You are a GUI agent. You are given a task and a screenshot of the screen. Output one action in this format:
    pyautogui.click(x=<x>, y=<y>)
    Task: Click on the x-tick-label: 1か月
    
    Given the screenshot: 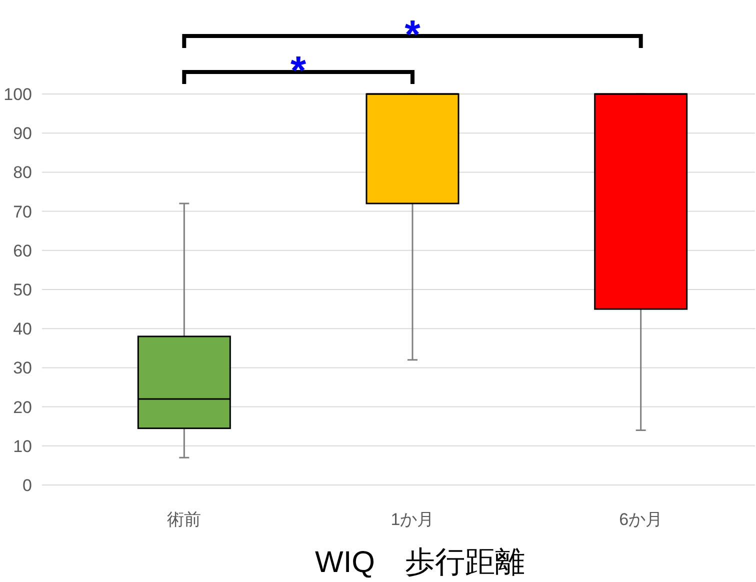 What is the action you would take?
    pyautogui.click(x=412, y=519)
    